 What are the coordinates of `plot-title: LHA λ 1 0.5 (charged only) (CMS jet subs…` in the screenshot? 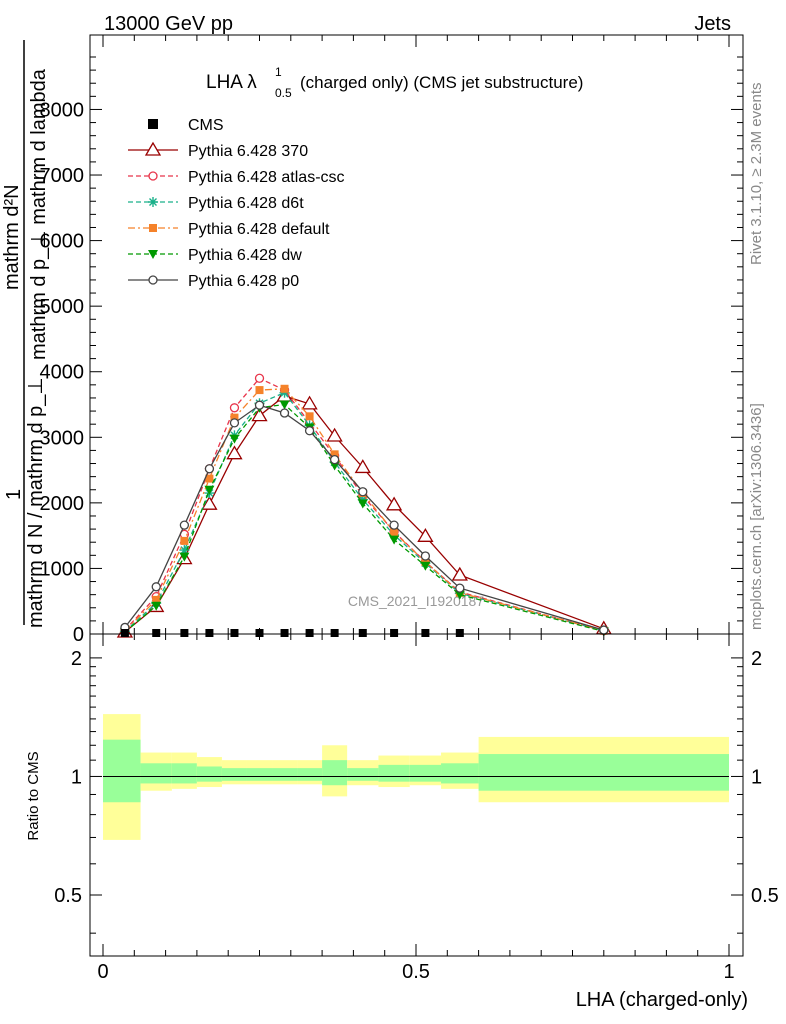 It's located at (394, 82).